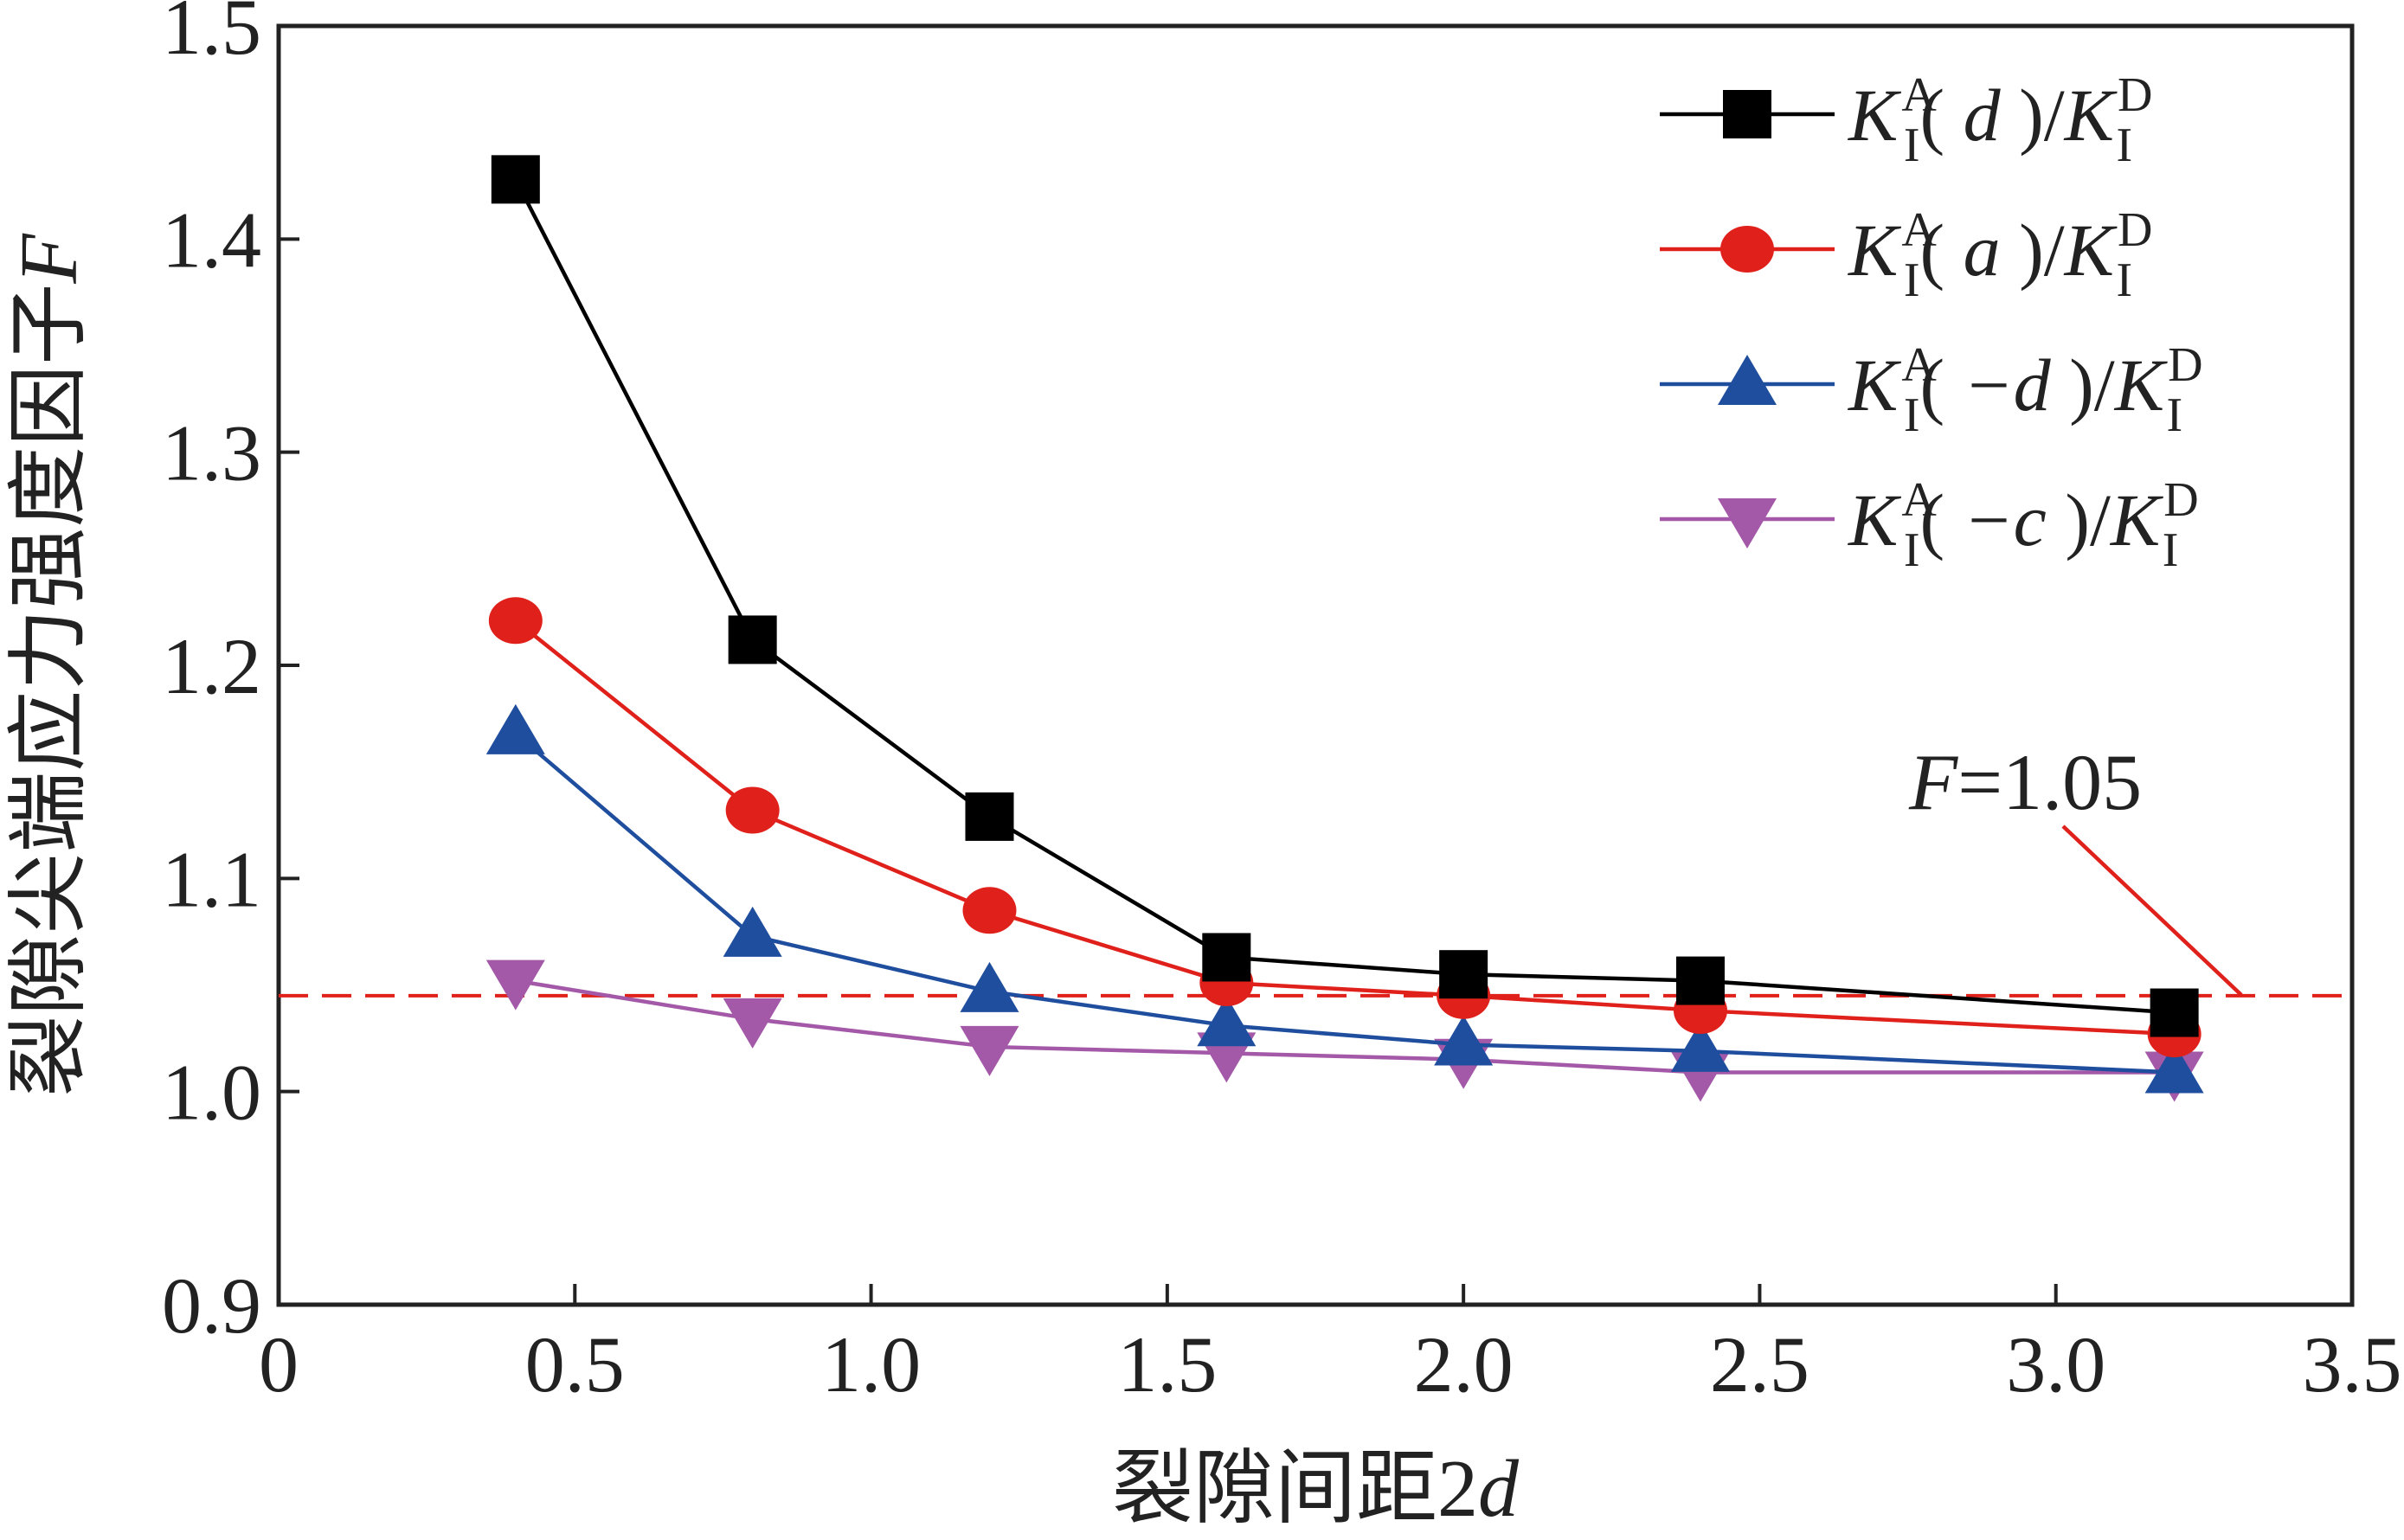 This screenshot has height=1540, width=2404. I want to click on annotation-pointer, so click(2152, 911).